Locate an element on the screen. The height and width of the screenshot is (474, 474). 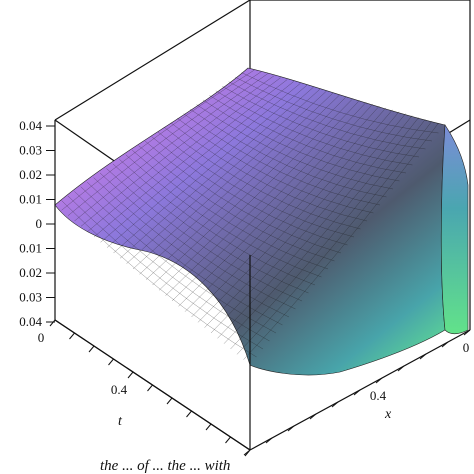
t-axis-ticks: 00.4 is located at coordinates (144, 388).